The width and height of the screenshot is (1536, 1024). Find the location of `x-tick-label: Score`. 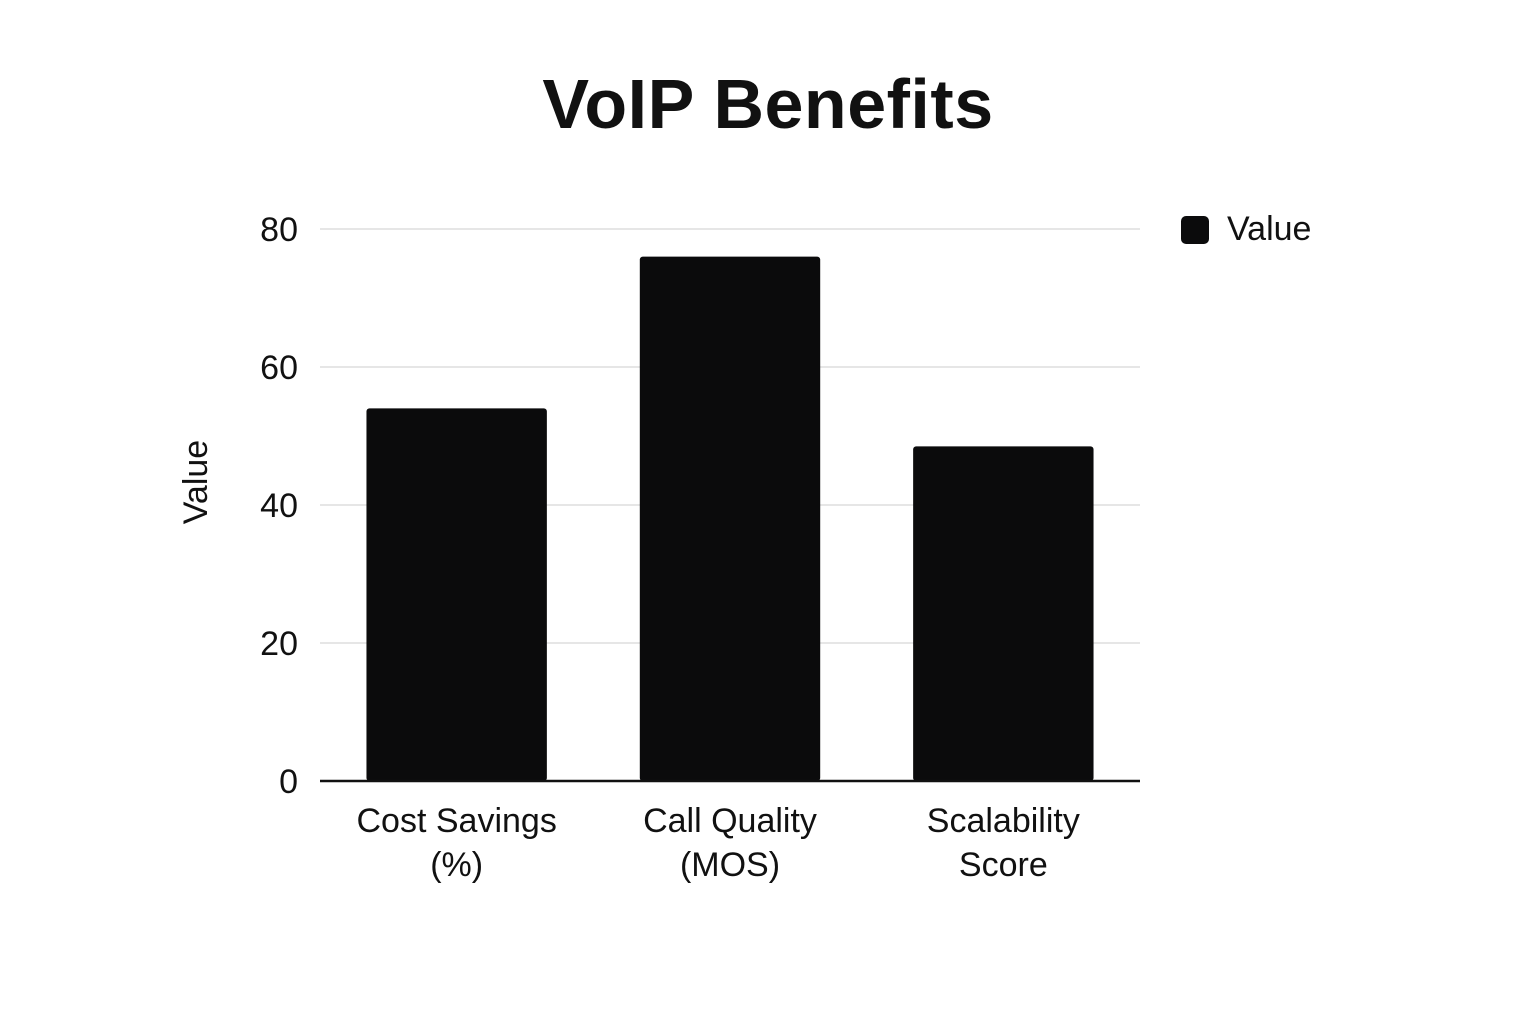

x-tick-label: Score is located at coordinates (1003, 865).